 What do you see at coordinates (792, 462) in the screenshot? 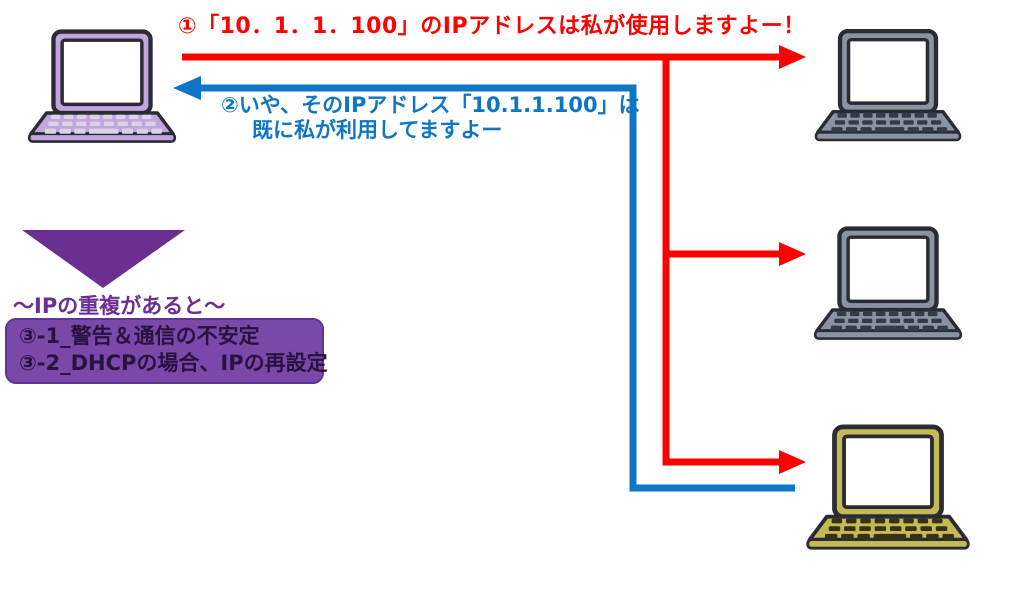
I see `claim-arrowhead-bottom` at bounding box center [792, 462].